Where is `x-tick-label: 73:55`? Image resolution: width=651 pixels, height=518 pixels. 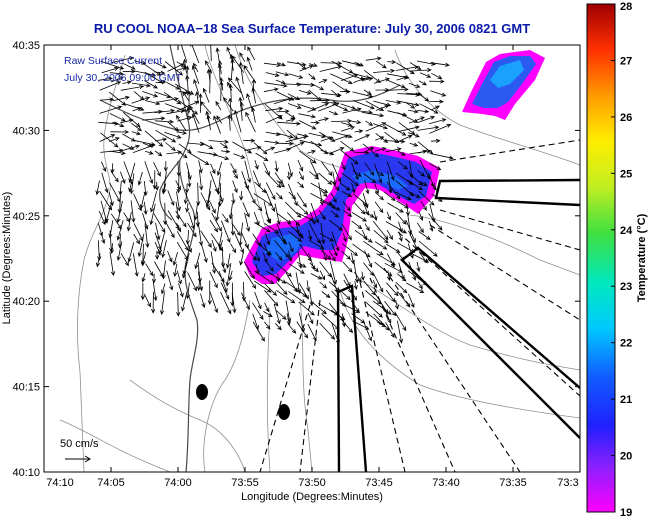 x-tick-label: 73:55 is located at coordinates (245, 483).